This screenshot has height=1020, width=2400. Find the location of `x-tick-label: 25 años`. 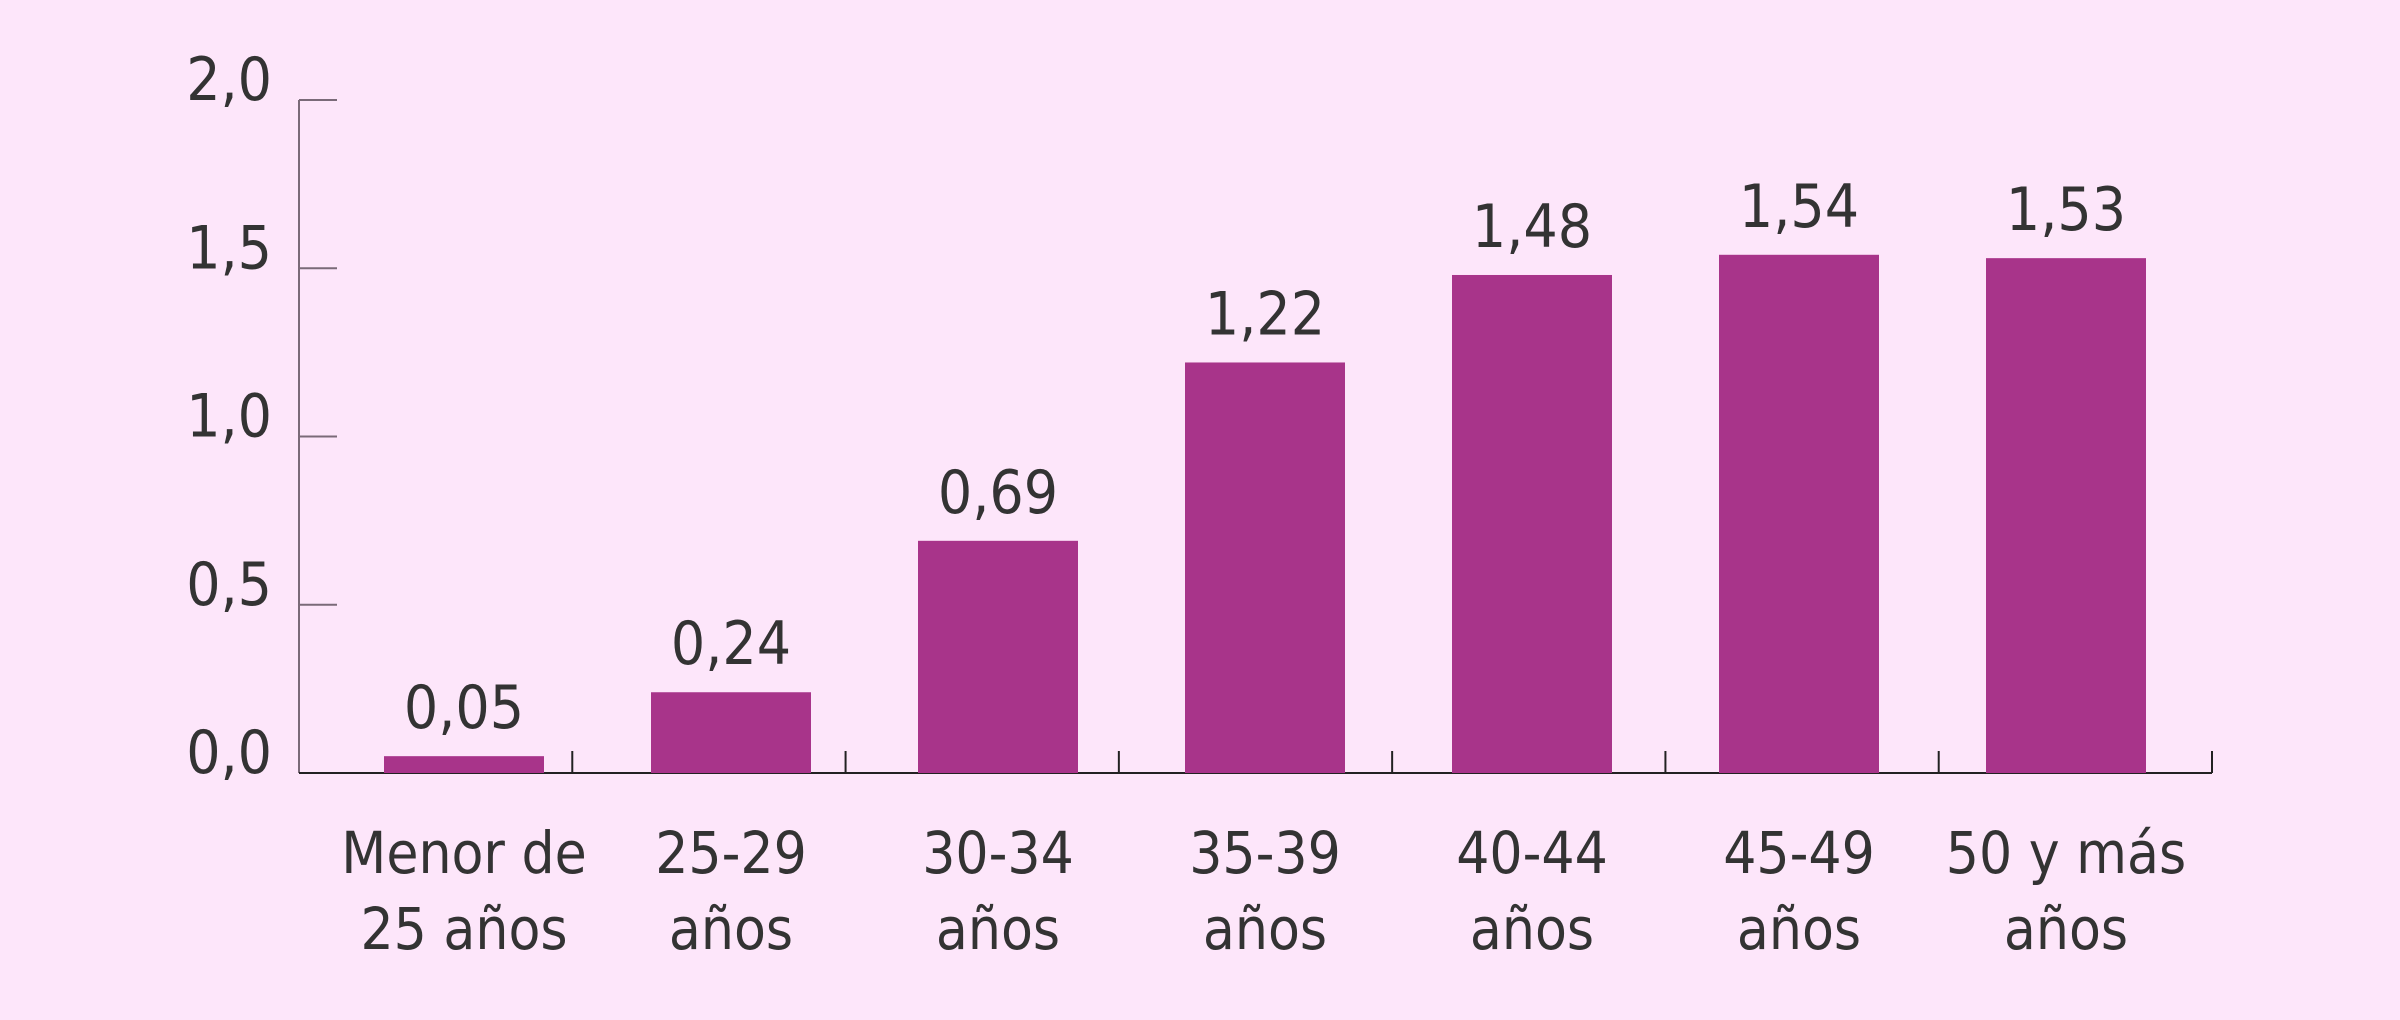

x-tick-label: 25 años is located at coordinates (463, 929).